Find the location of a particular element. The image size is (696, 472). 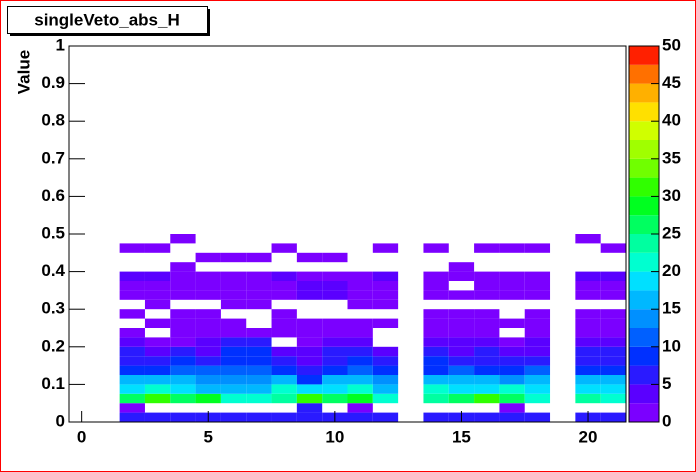

y-tick-label: 0.6 is located at coordinates (53, 195).